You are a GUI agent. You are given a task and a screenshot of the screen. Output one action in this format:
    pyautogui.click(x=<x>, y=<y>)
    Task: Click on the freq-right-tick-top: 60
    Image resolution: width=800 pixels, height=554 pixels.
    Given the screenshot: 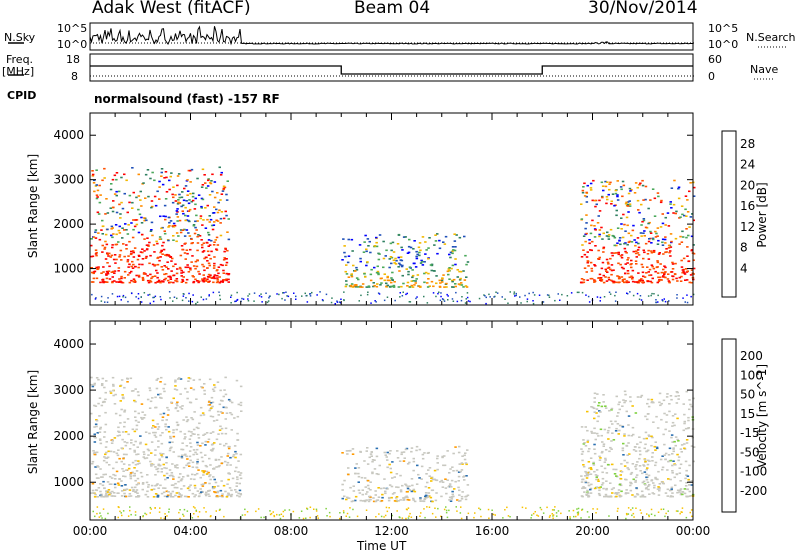 What is the action you would take?
    pyautogui.click(x=715, y=59)
    